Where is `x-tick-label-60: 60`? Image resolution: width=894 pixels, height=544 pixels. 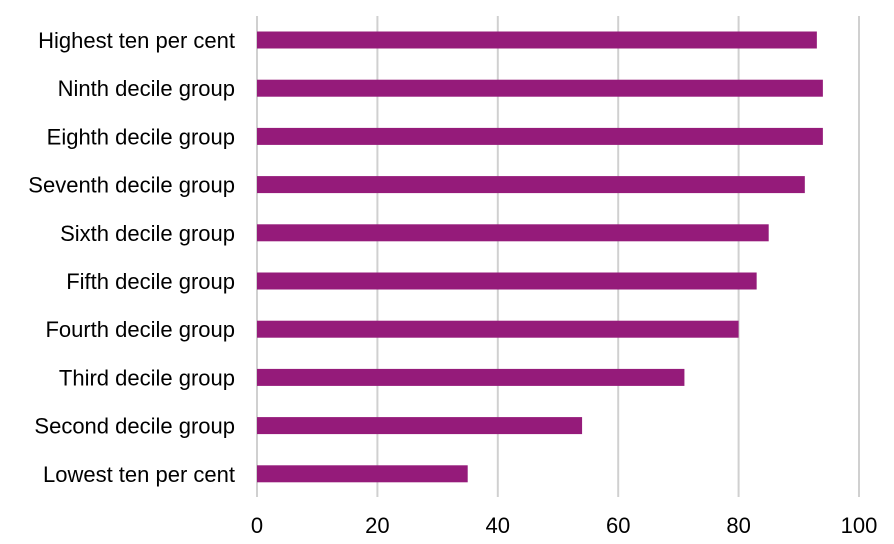
x-tick-label-60: 60 is located at coordinates (618, 525).